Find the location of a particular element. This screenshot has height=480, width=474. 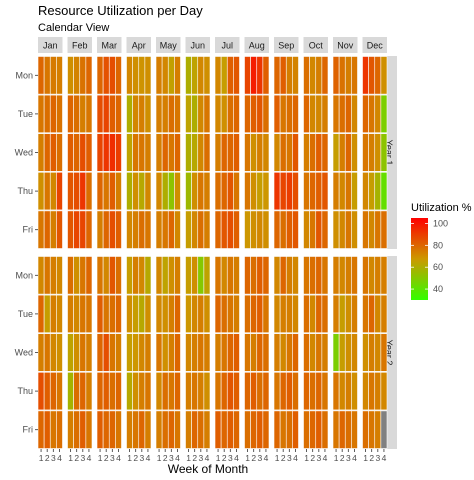

week-label: 3 is located at coordinates (377, 458).